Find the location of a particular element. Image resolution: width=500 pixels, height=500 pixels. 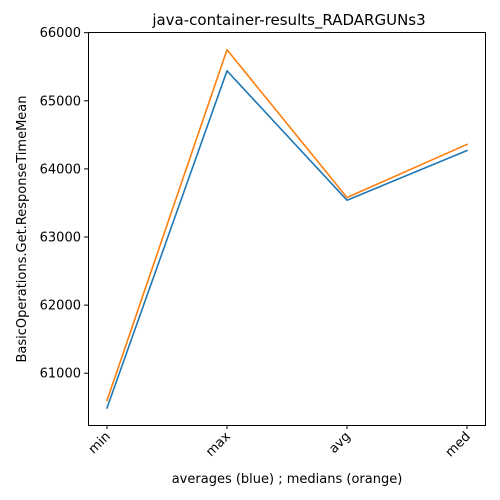

y-tick-label-5: 66000 is located at coordinates (60, 33).